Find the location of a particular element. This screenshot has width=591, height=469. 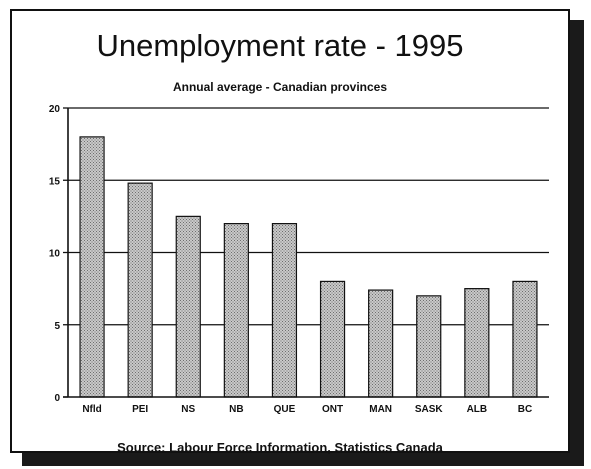

bar-pei is located at coordinates (140, 290).